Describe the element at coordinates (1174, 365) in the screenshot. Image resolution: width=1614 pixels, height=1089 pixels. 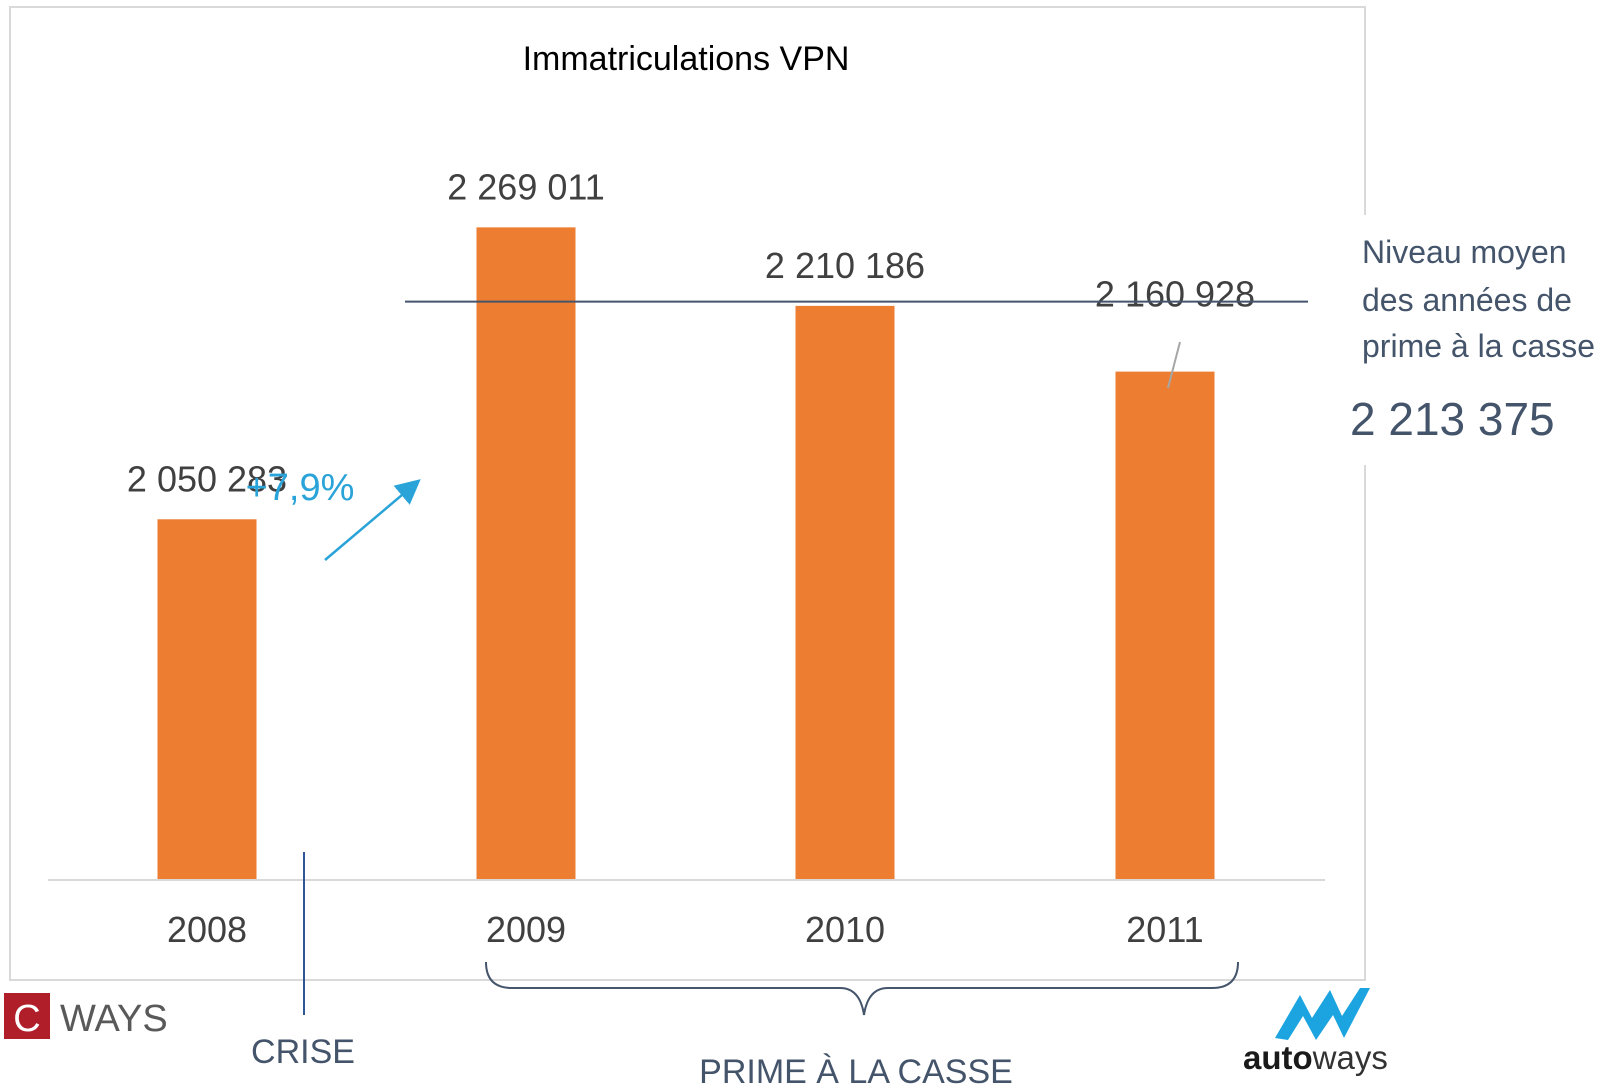
I see `leader-line-2011` at that location.